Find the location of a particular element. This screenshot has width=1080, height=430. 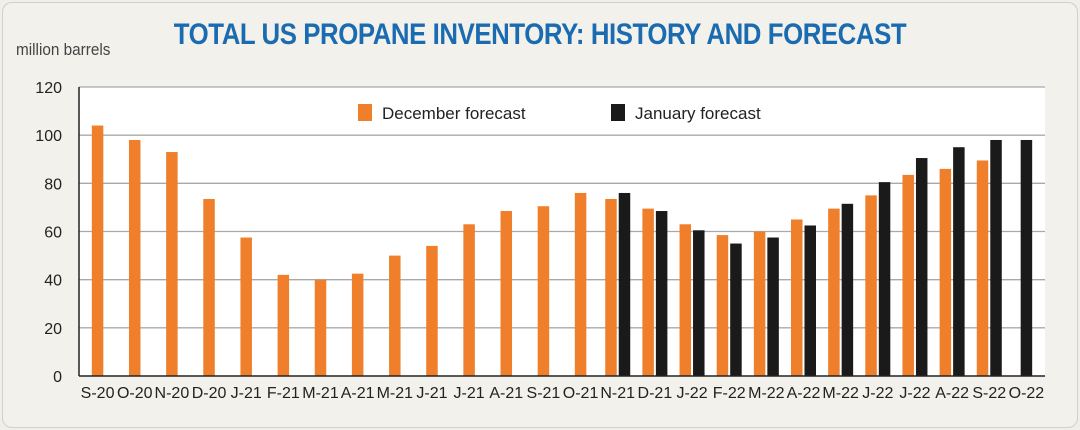

x-tick-label: N-20 is located at coordinates (172, 393).